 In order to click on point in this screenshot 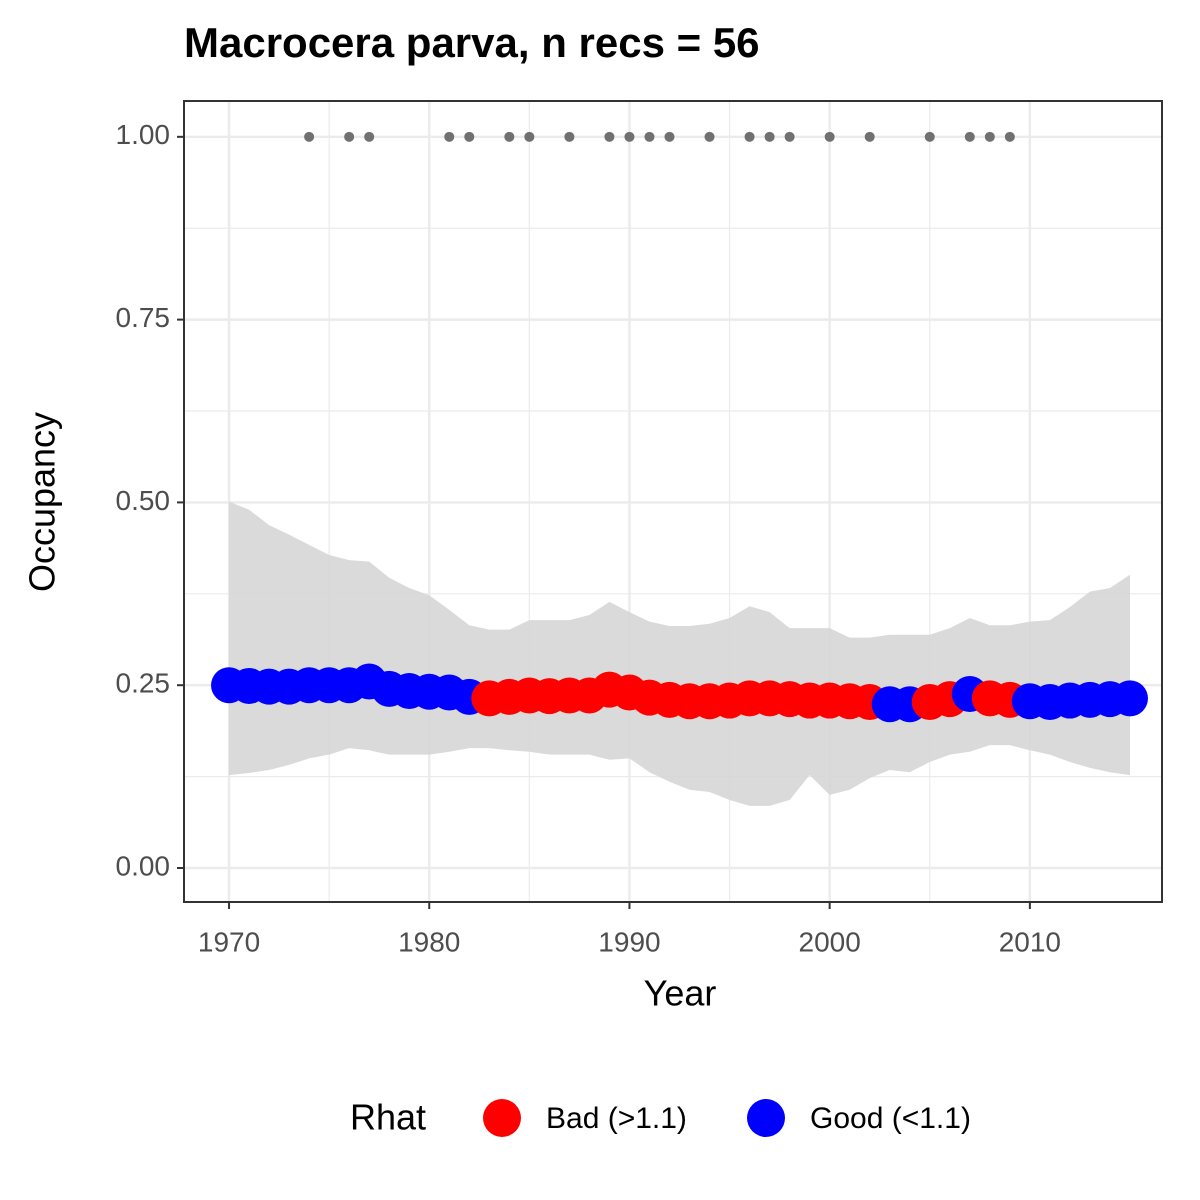, I will do `click(1129, 698)`.